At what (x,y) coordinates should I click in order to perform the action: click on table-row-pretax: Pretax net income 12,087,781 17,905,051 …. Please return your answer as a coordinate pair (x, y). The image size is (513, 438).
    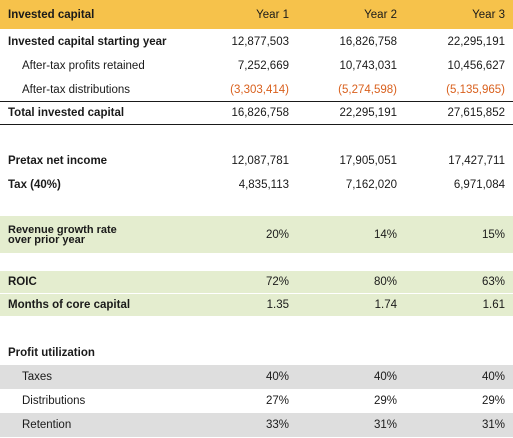
    Looking at the image, I should click on (256, 161).